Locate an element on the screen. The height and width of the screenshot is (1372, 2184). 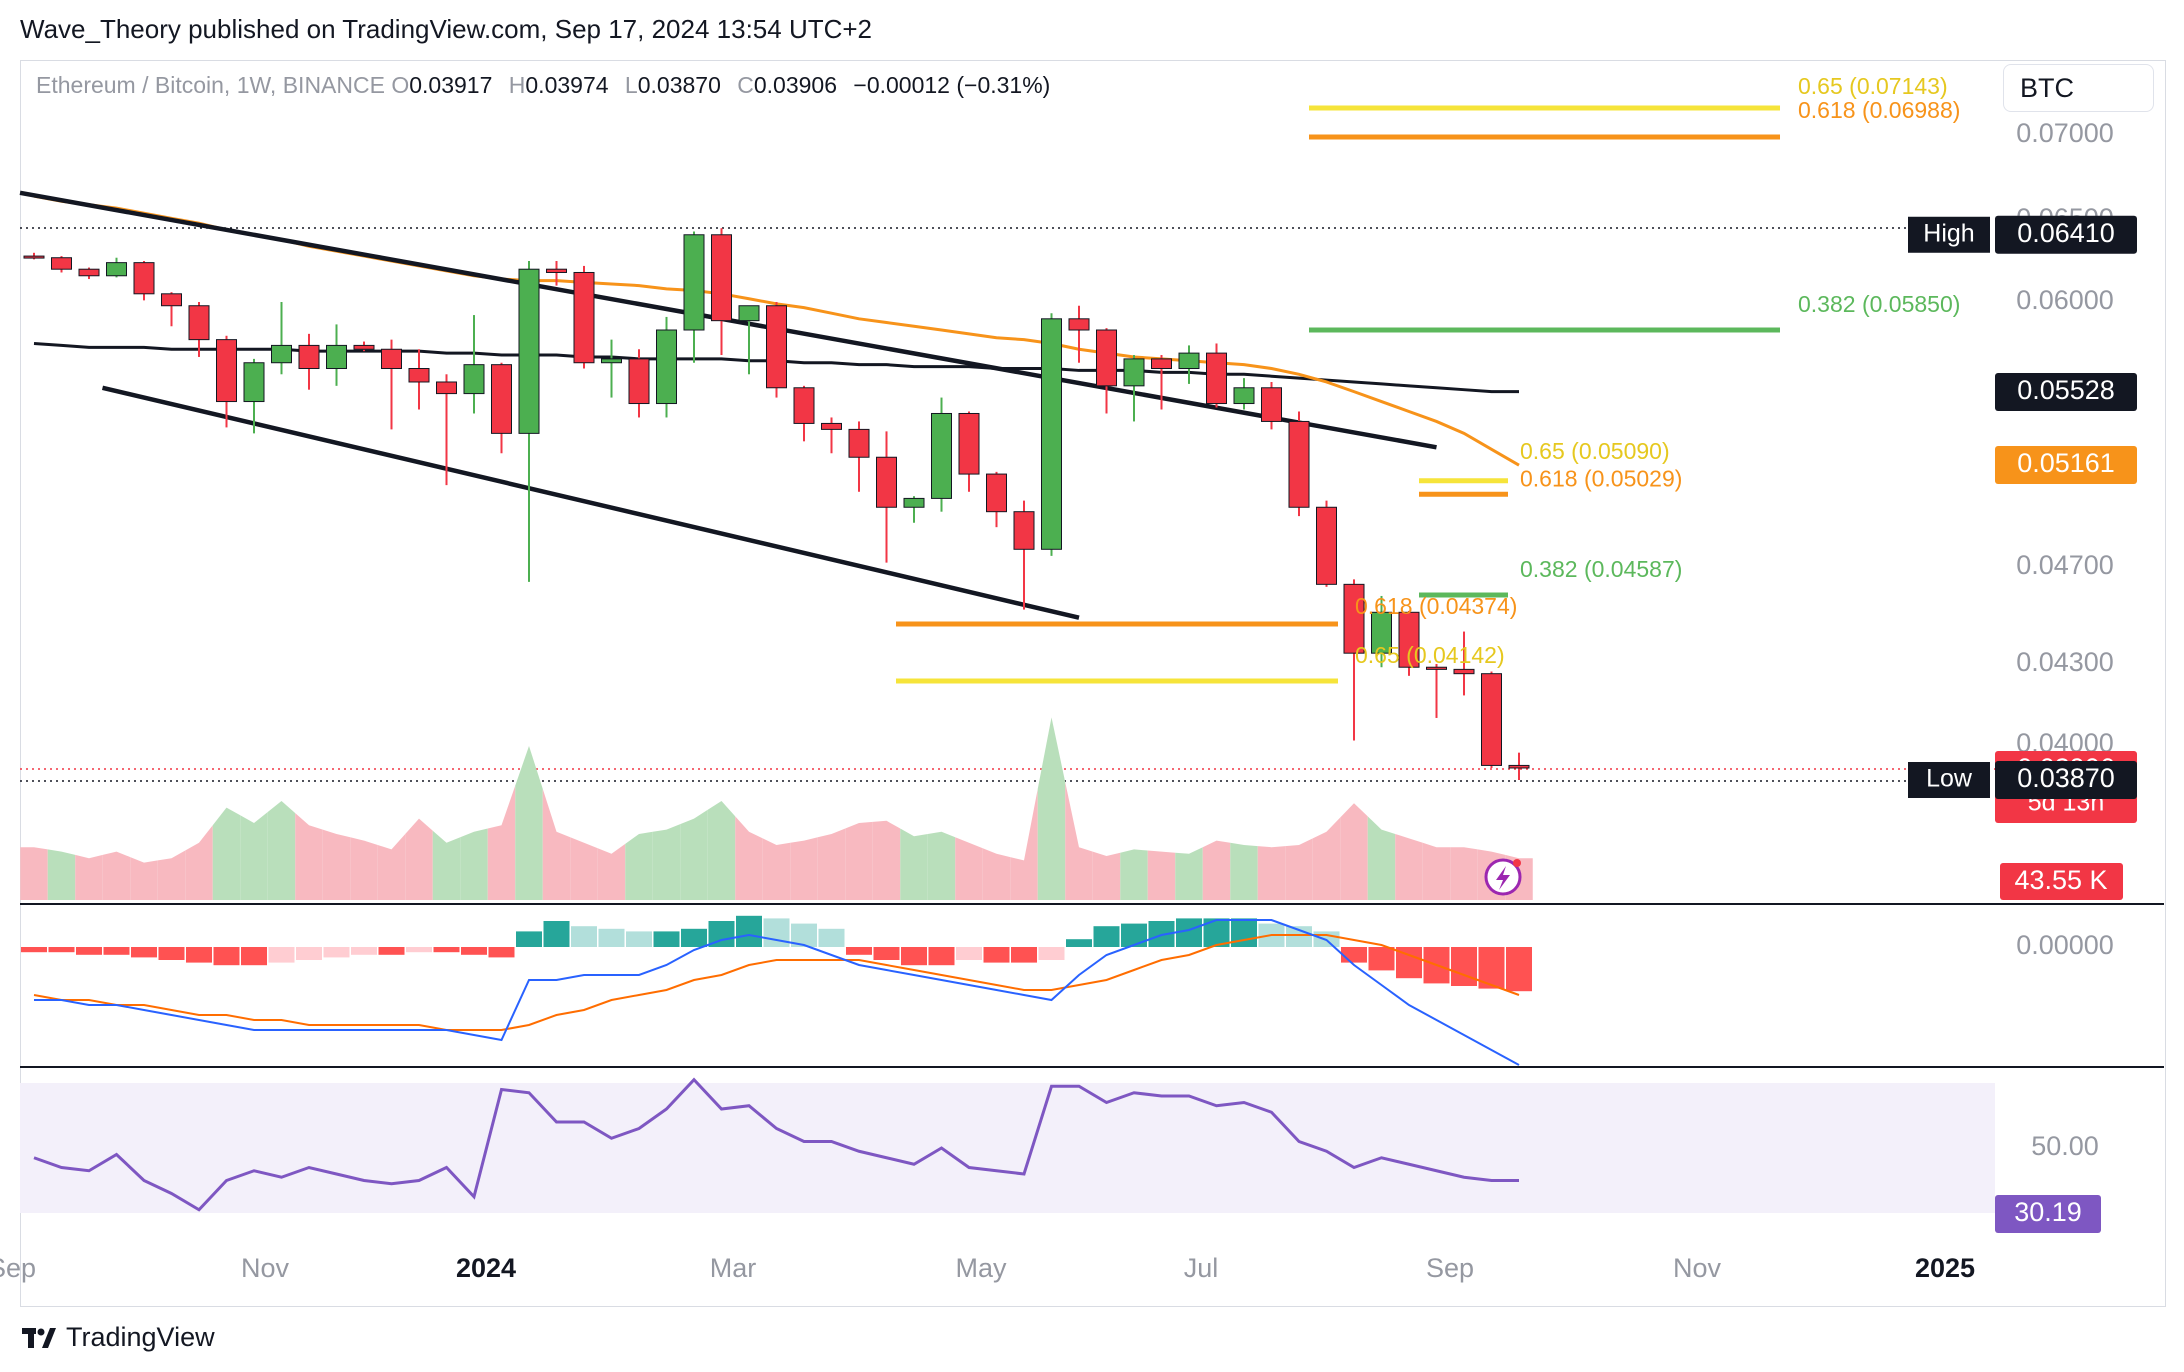
lower-trendline is located at coordinates (590, 502).